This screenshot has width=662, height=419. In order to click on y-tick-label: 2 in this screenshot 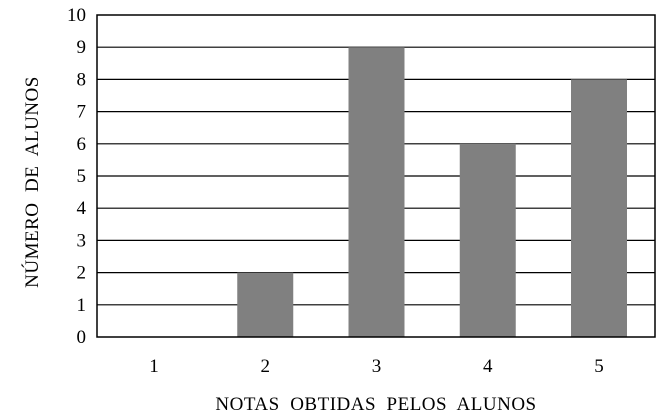, I will do `click(82, 273)`.